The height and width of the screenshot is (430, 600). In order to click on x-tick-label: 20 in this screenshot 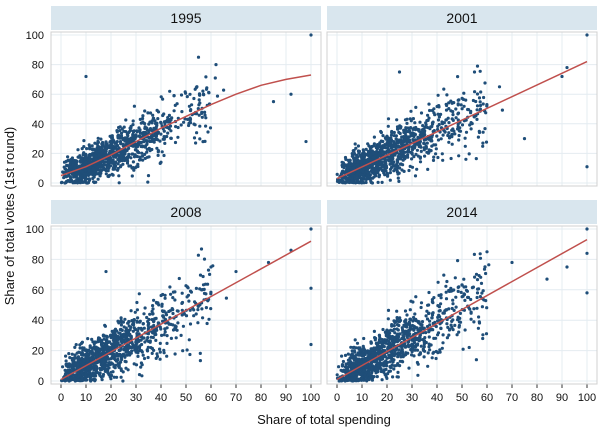, I will do `click(387, 398)`.